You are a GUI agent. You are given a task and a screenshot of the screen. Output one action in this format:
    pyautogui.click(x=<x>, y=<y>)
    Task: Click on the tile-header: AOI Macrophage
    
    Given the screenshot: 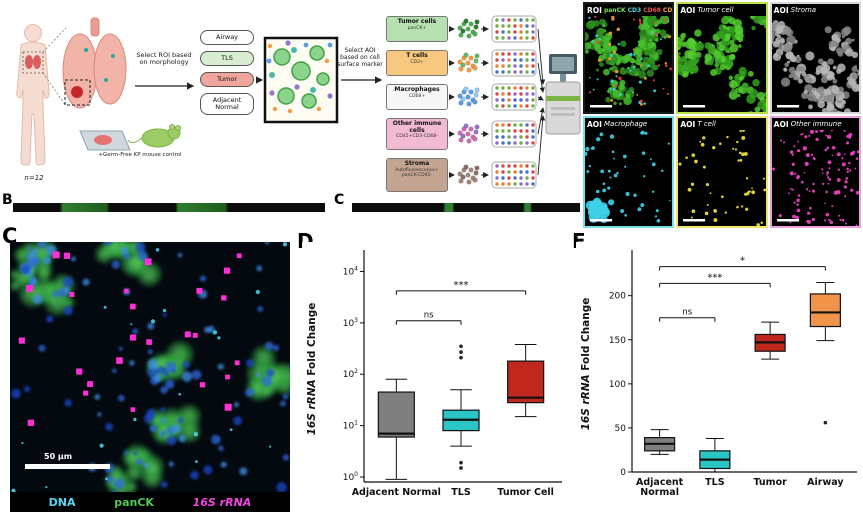 What is the action you would take?
    pyautogui.click(x=629, y=124)
    